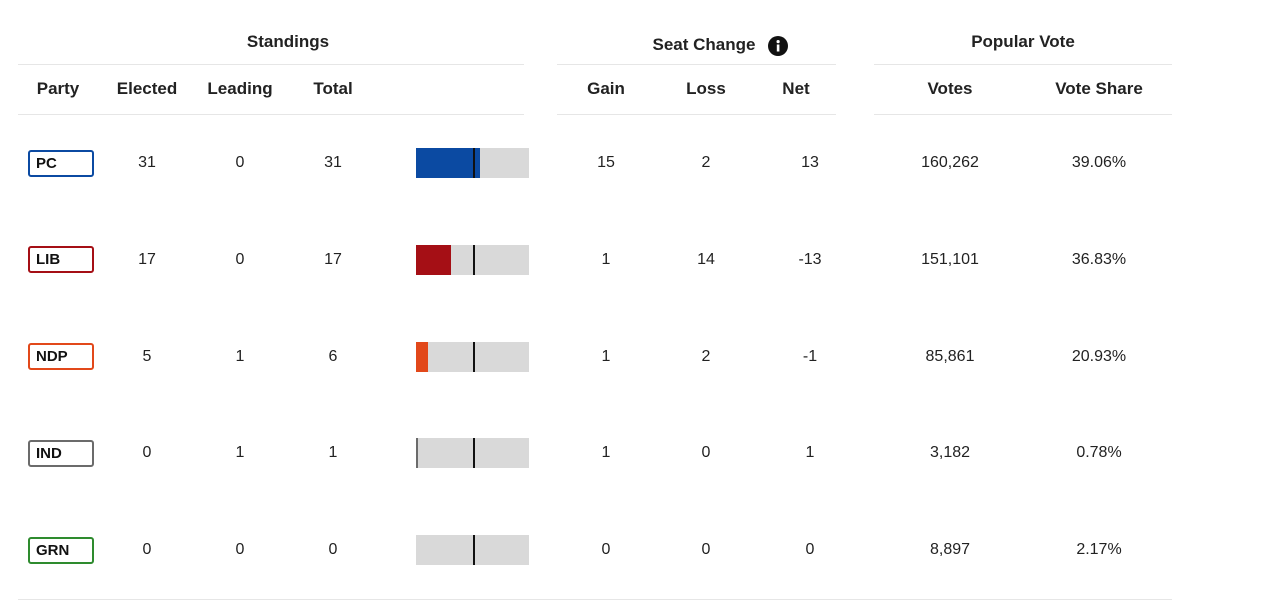 This screenshot has width=1280, height=604. Describe the element at coordinates (333, 356) in the screenshot. I see `cell: 6` at that location.